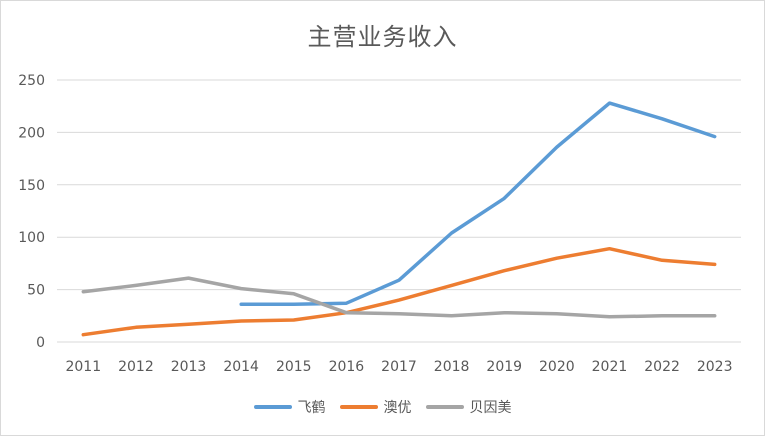 The height and width of the screenshot is (436, 765). Describe the element at coordinates (382, 37) in the screenshot. I see `chart-title: 主营业务收入` at that location.